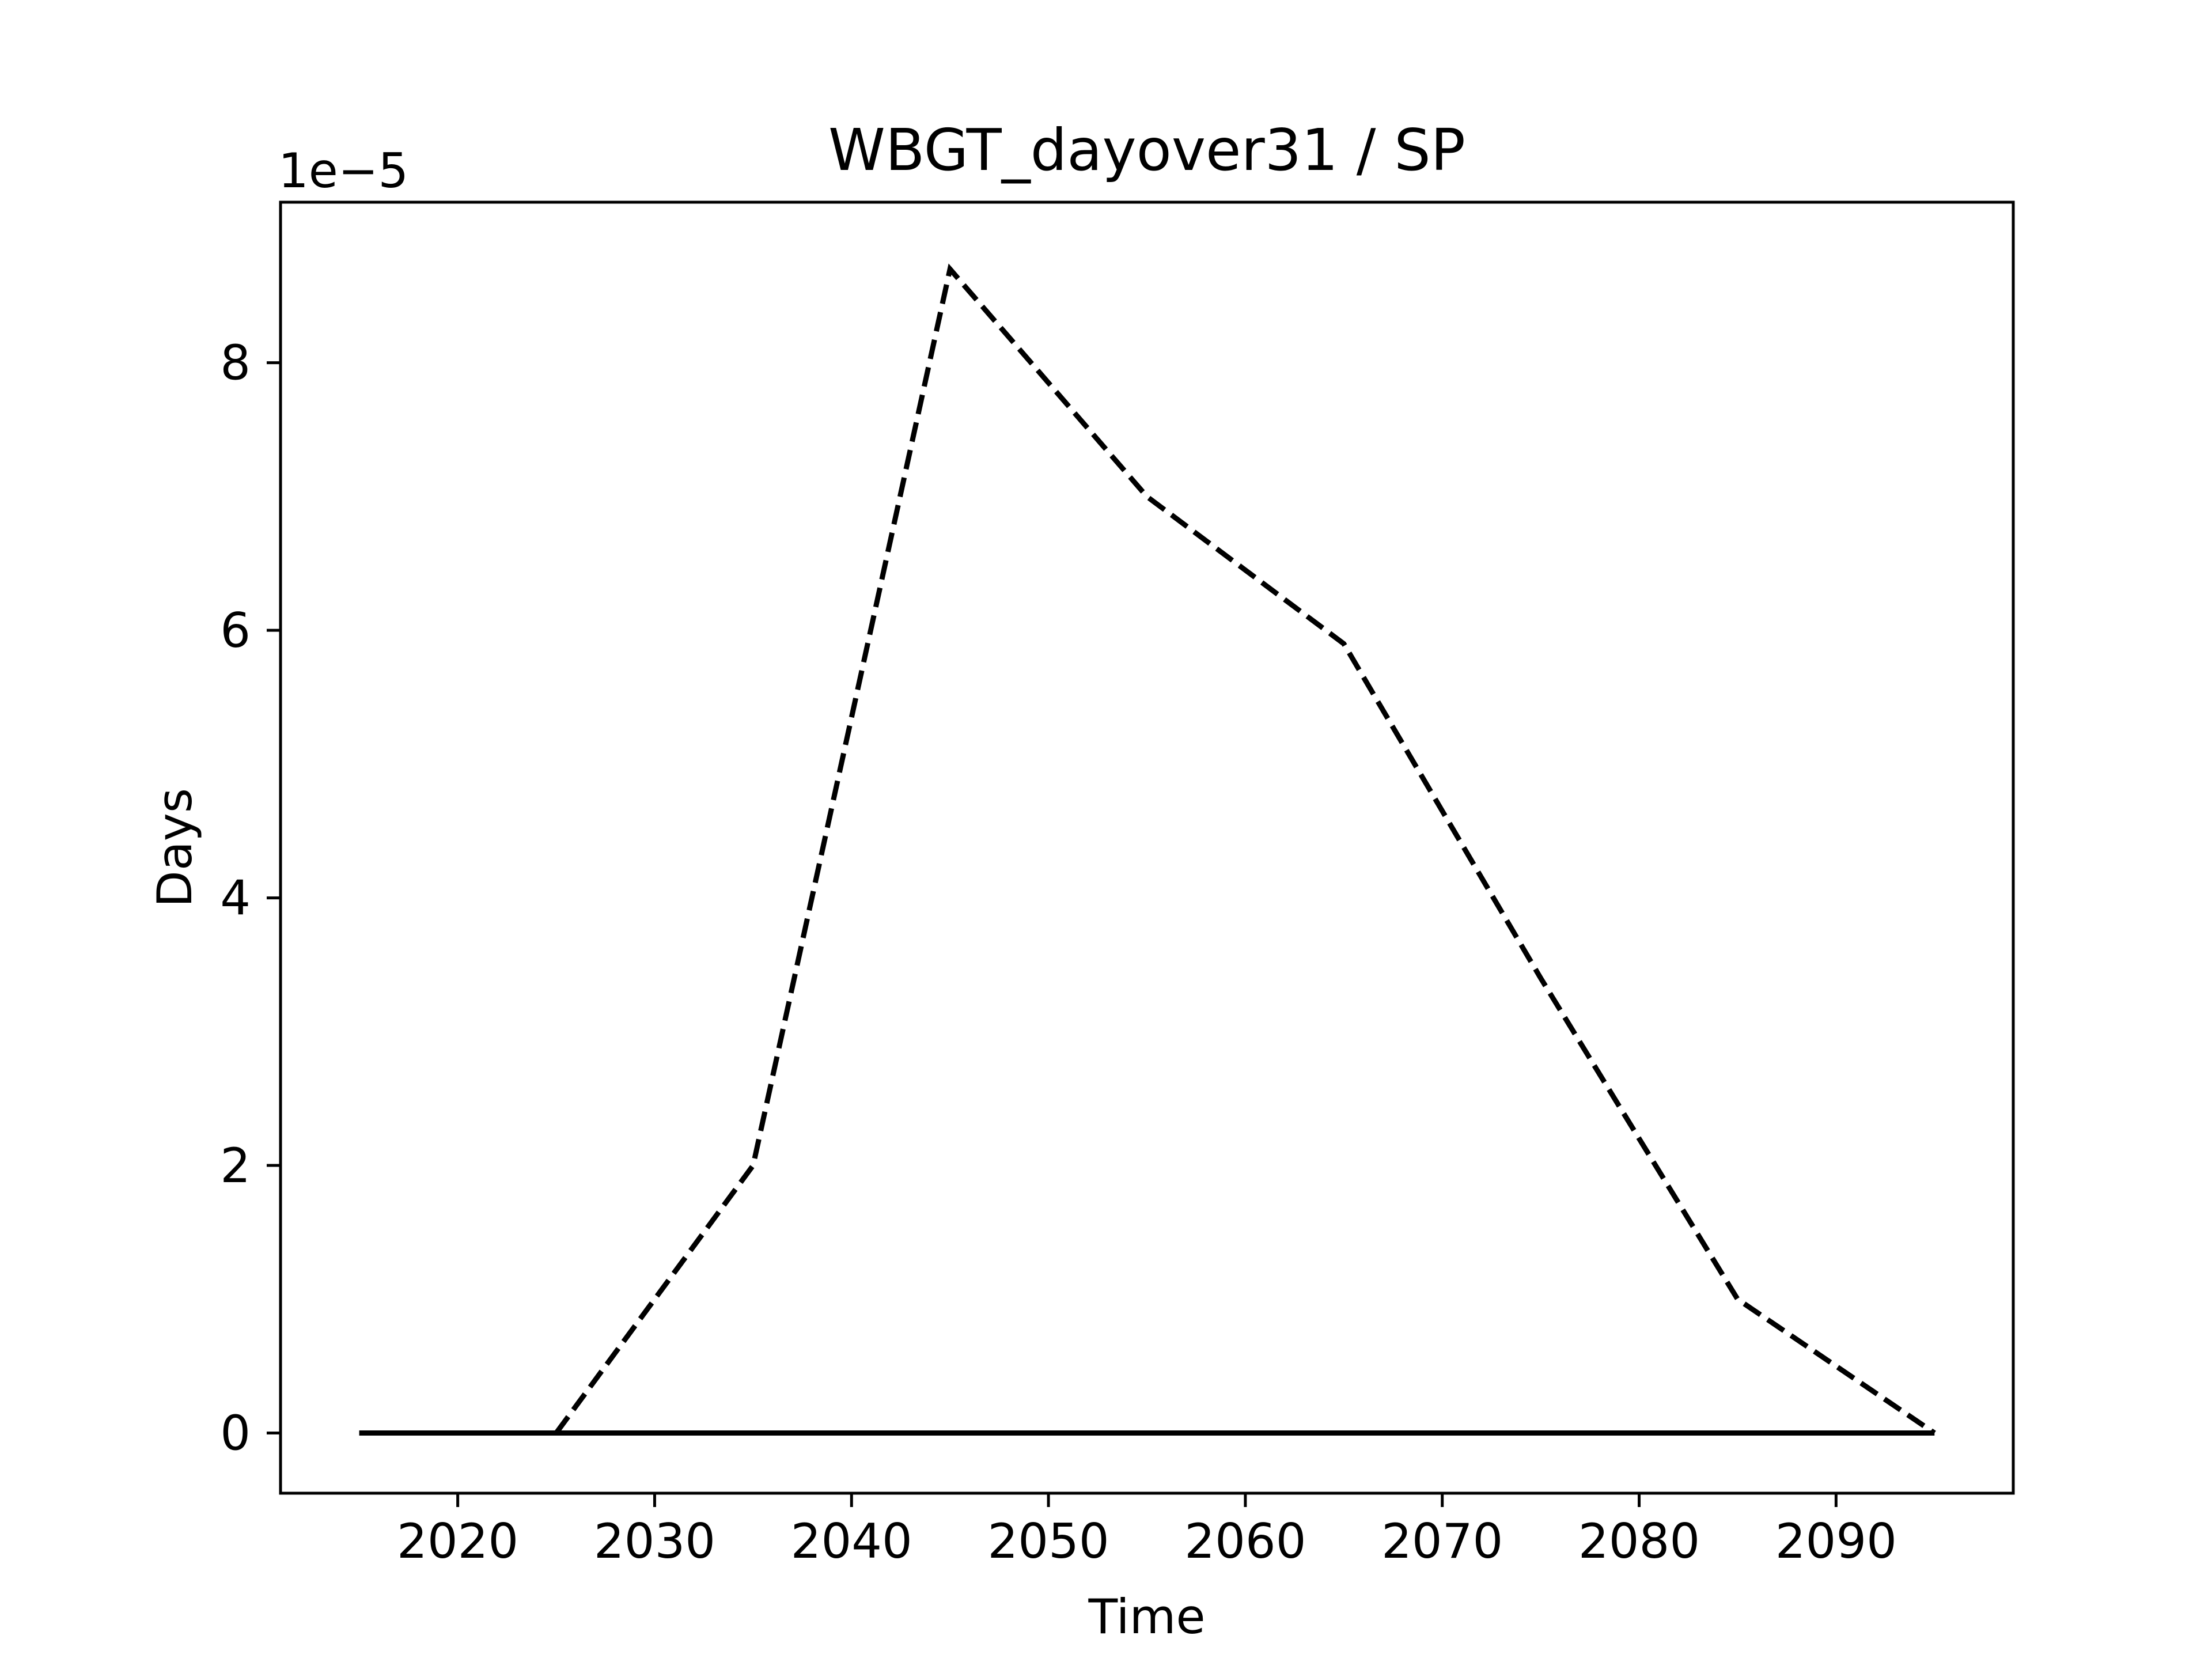  Describe the element at coordinates (851, 1541) in the screenshot. I see `x-tick-label: 2040` at that location.